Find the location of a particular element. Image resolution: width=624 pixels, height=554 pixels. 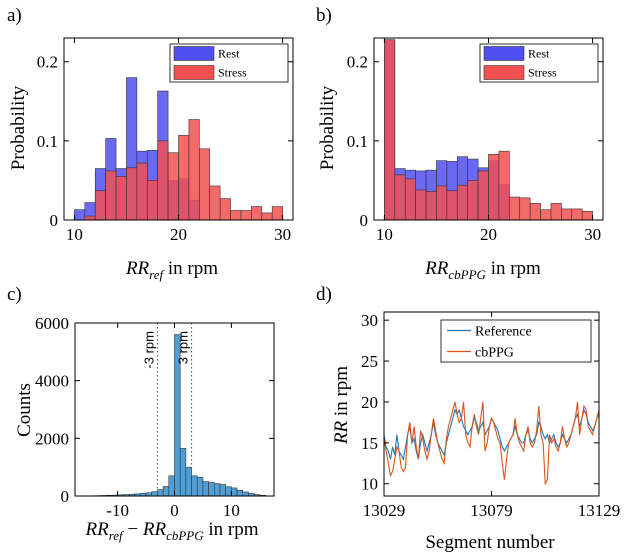

d-xtick-label: 13129 is located at coordinates (599, 510).